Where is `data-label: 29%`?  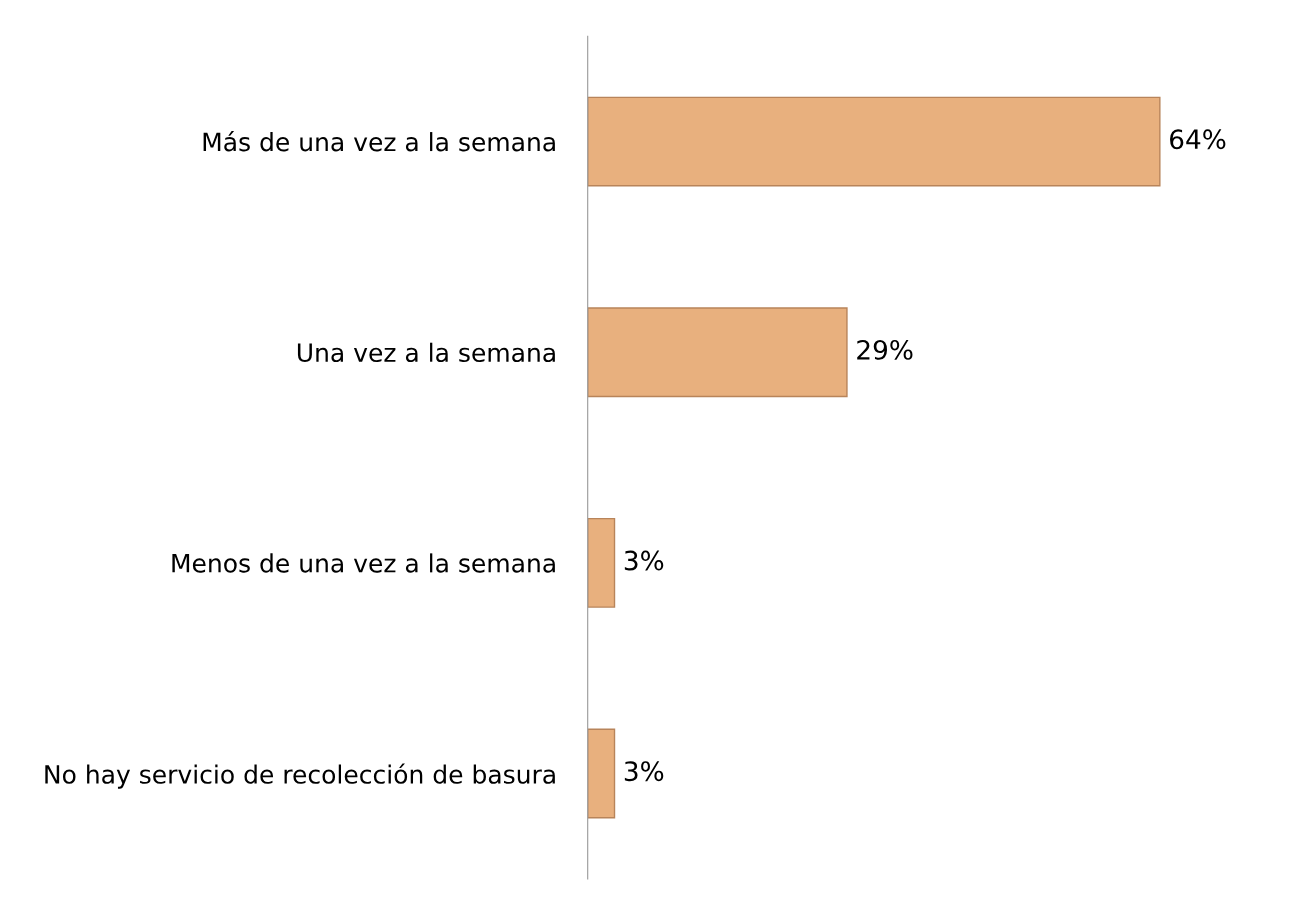 data-label: 29% is located at coordinates (885, 349).